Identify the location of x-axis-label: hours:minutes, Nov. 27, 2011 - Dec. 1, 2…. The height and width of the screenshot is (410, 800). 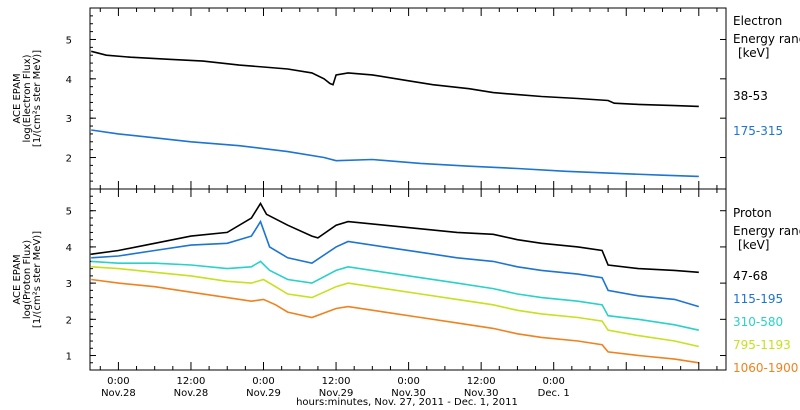
(407, 402).